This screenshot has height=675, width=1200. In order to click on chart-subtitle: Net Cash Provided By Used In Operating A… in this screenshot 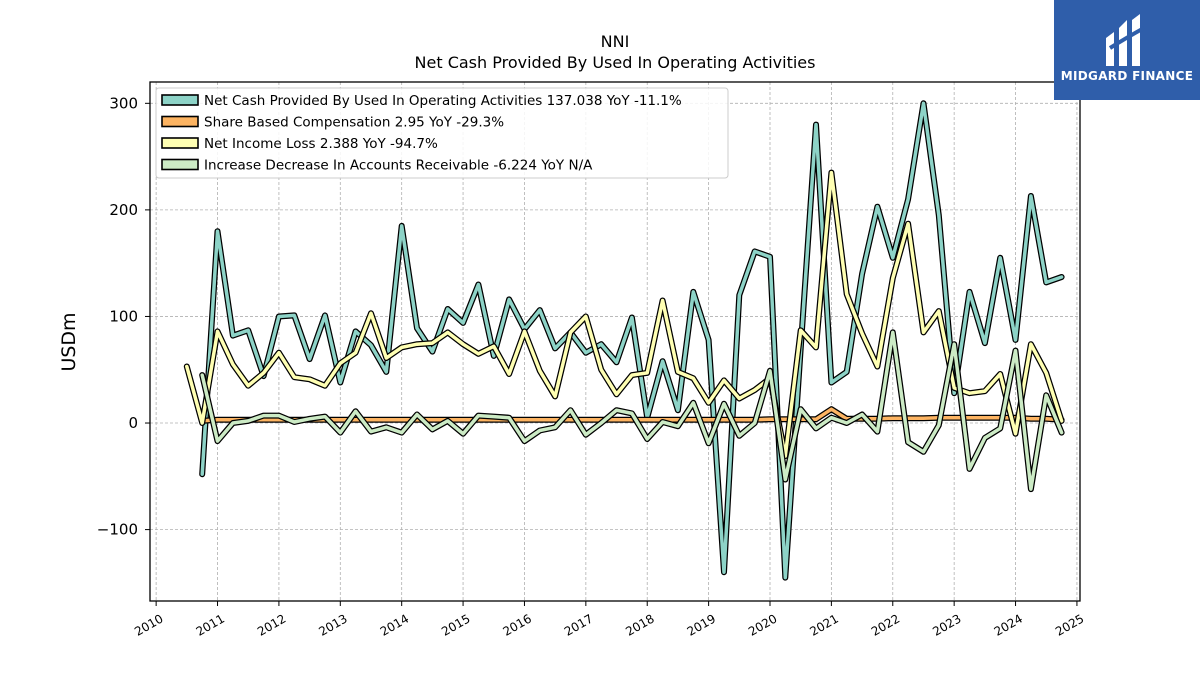, I will do `click(615, 62)`.